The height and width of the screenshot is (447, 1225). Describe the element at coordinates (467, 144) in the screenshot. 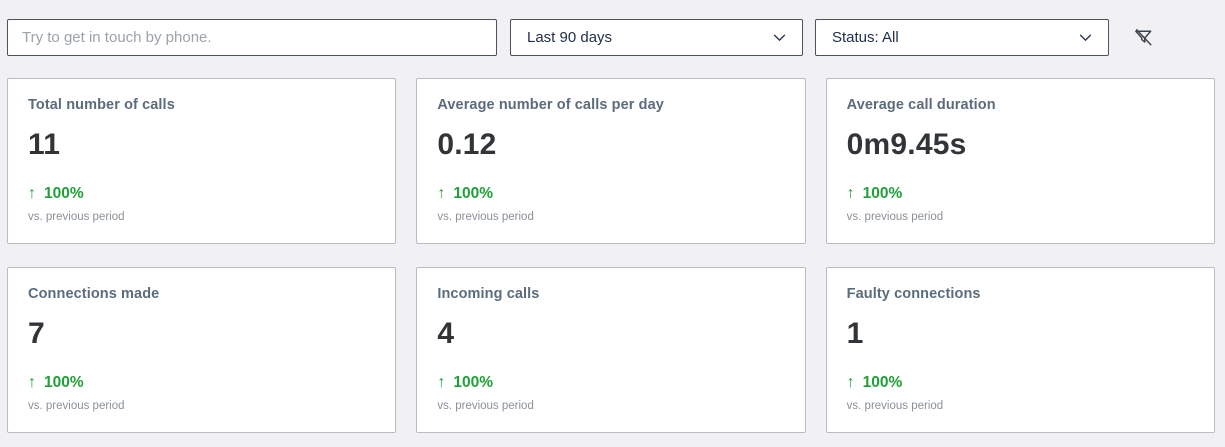

I see `card-value: 0.12` at that location.